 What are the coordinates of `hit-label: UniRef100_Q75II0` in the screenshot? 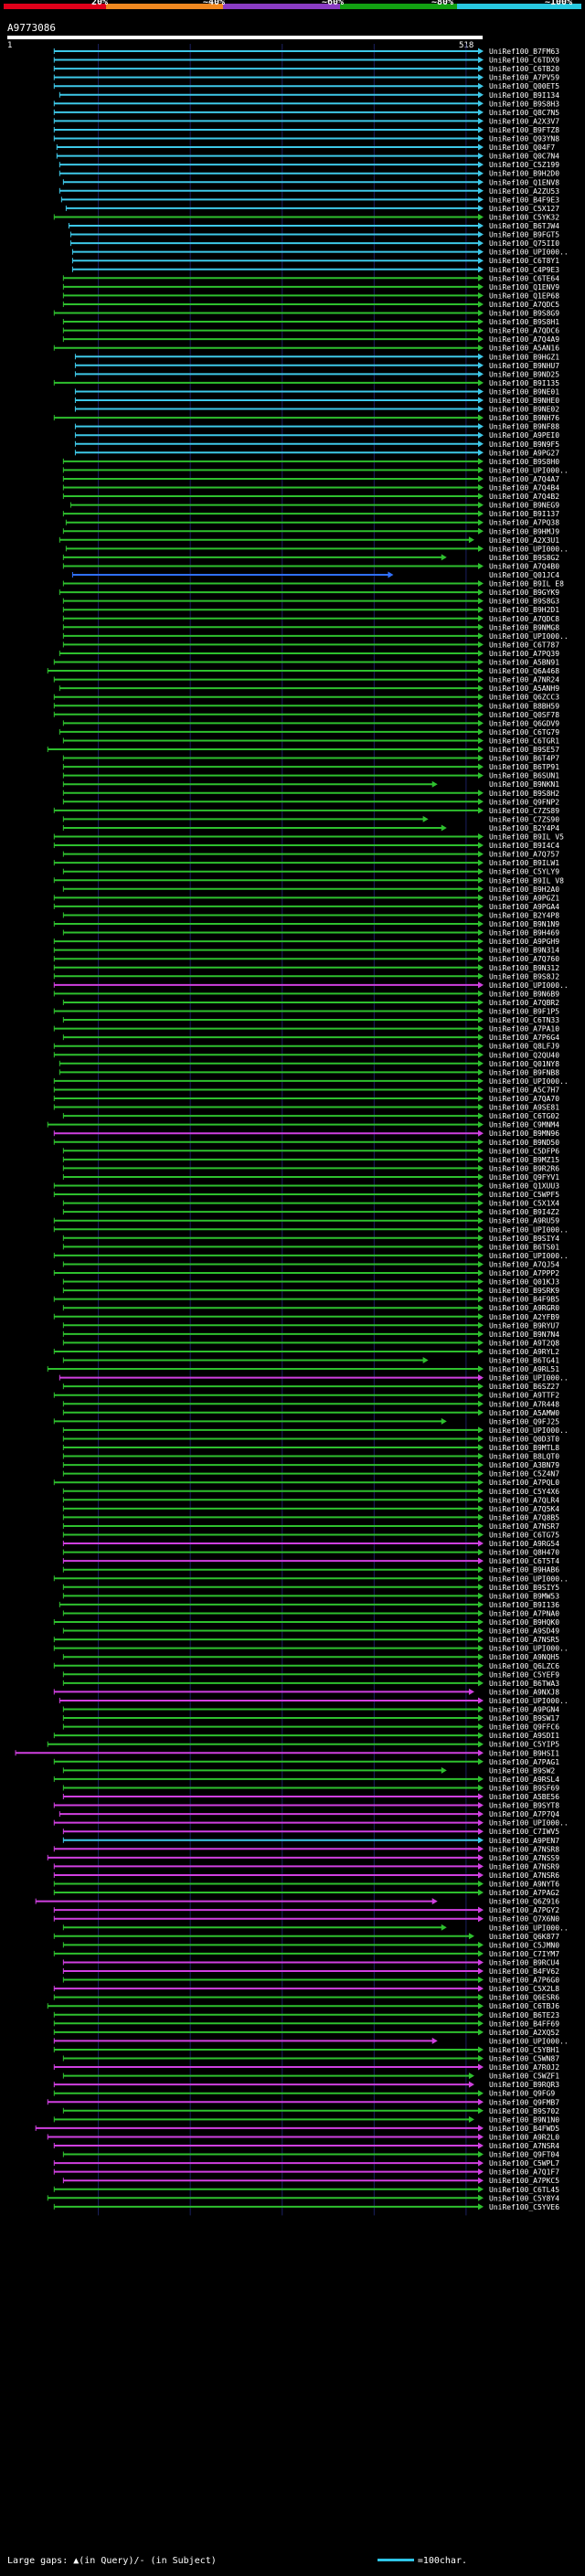 It's located at (524, 243).